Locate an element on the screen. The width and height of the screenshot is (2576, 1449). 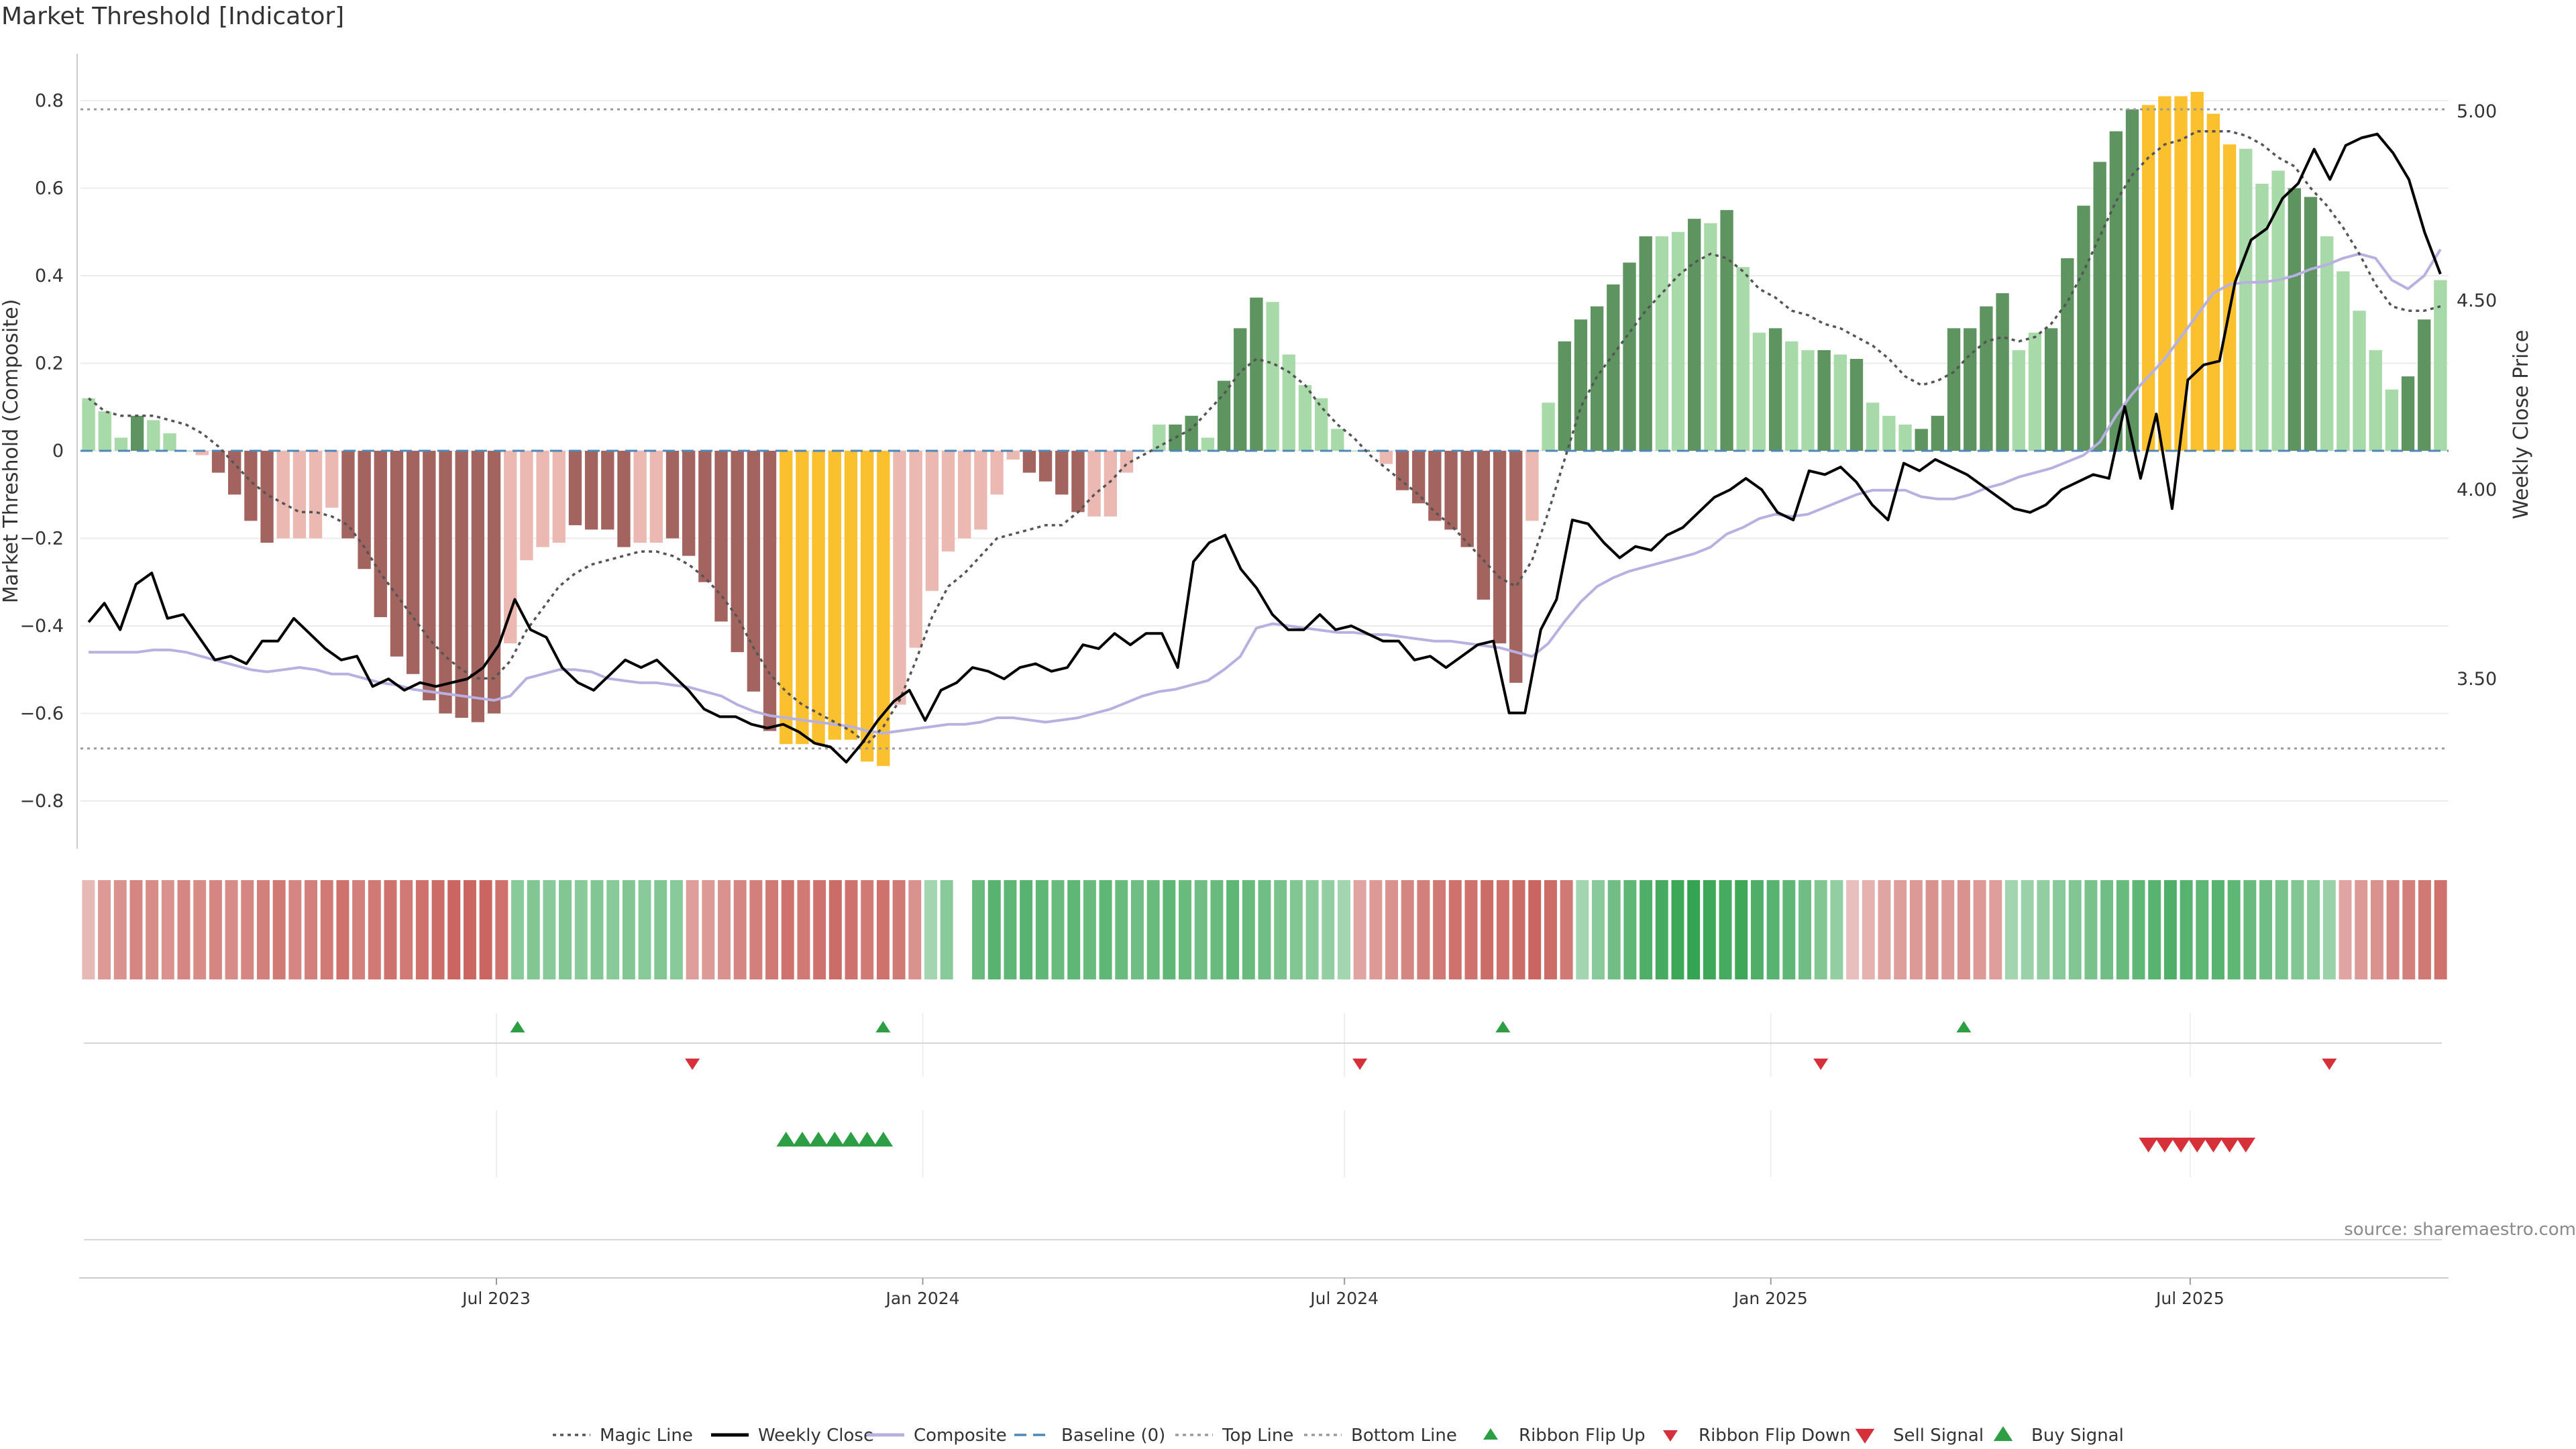
x-axis: Jul 2023 Jan 2024 Jul 2024 Jan 2025 Jul 2025 is located at coordinates (1264, 1292).